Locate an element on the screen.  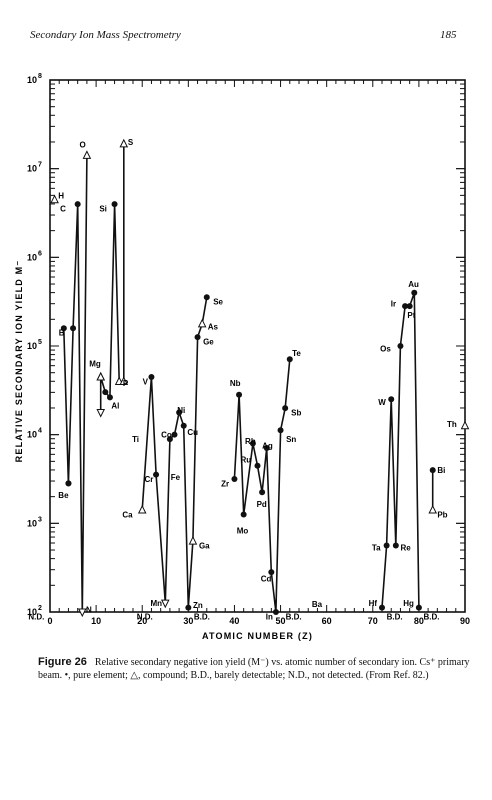
element-label: Zn is located at coordinates (198, 605).